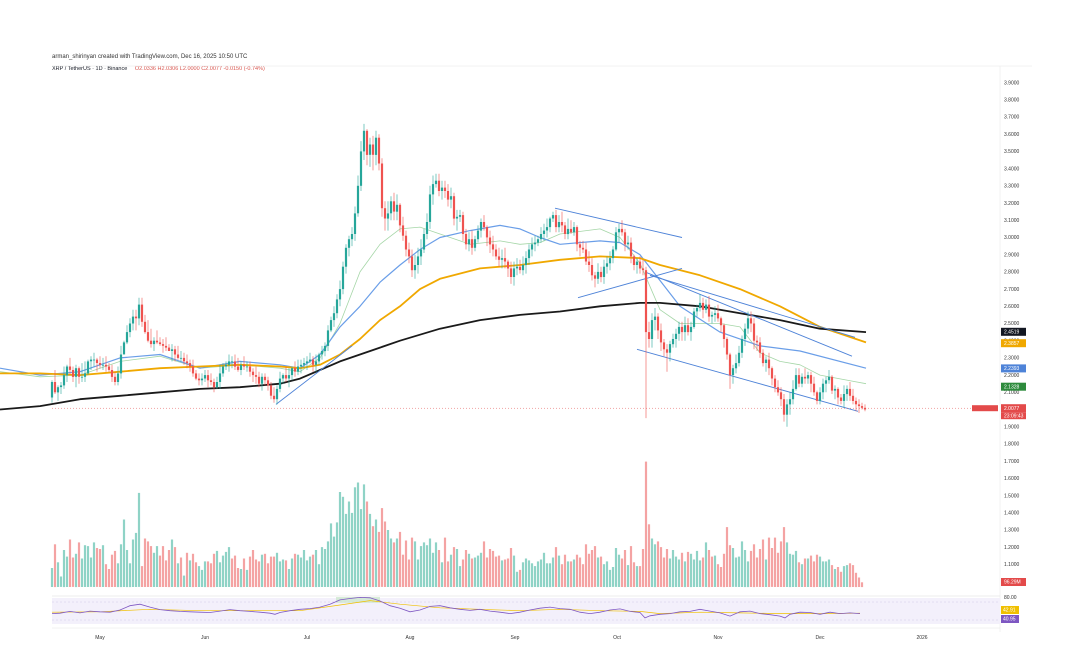  Describe the element at coordinates (410, 638) in the screenshot. I see `time-tick-label: Aug` at that location.